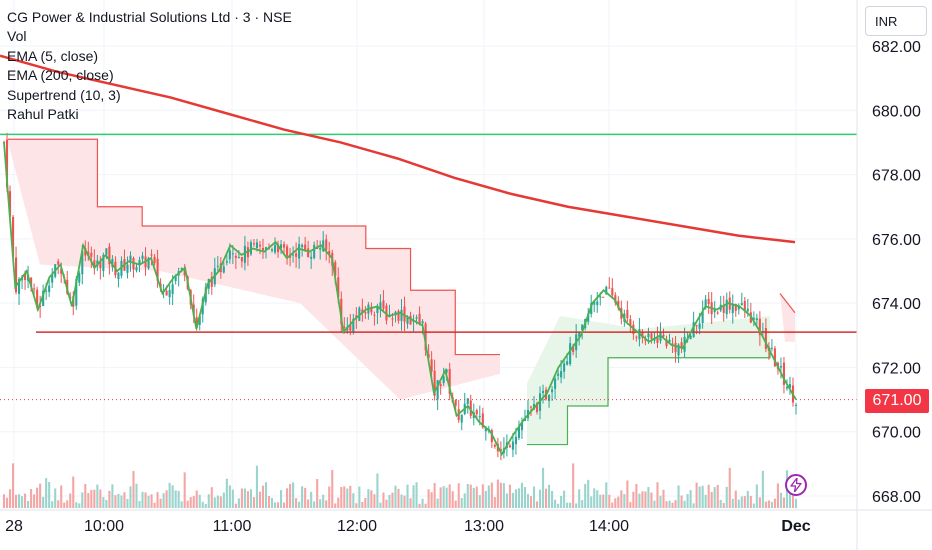 The width and height of the screenshot is (932, 550). I want to click on currency-button: INR, so click(896, 21).